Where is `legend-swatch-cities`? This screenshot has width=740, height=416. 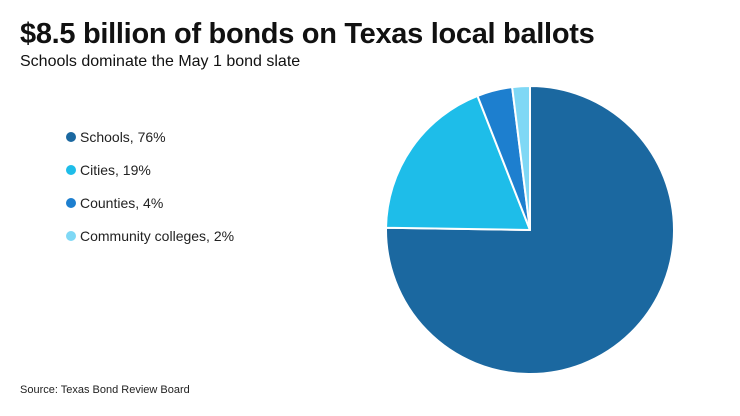 legend-swatch-cities is located at coordinates (71, 170).